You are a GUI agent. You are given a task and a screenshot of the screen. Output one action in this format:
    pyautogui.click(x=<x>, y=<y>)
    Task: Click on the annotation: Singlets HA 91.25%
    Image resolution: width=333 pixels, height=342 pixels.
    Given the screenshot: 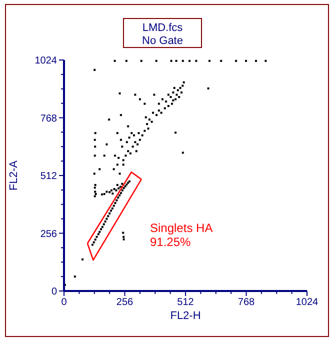 What is the action you would take?
    pyautogui.click(x=181, y=235)
    